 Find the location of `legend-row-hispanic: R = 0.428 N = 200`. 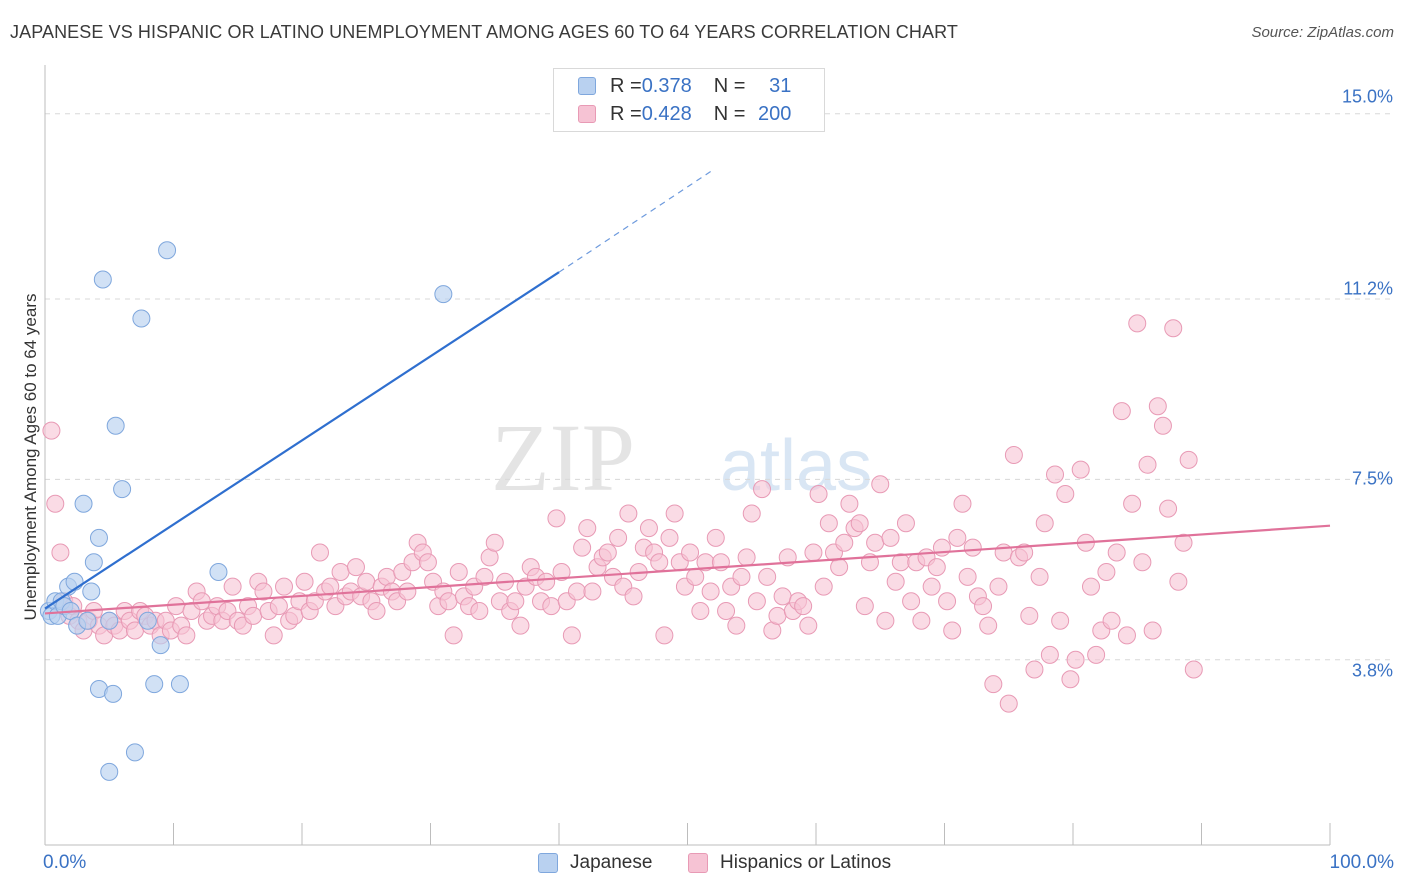

legend-row-hispanic: R = 0.428 N = 200 is located at coordinates (684, 114).